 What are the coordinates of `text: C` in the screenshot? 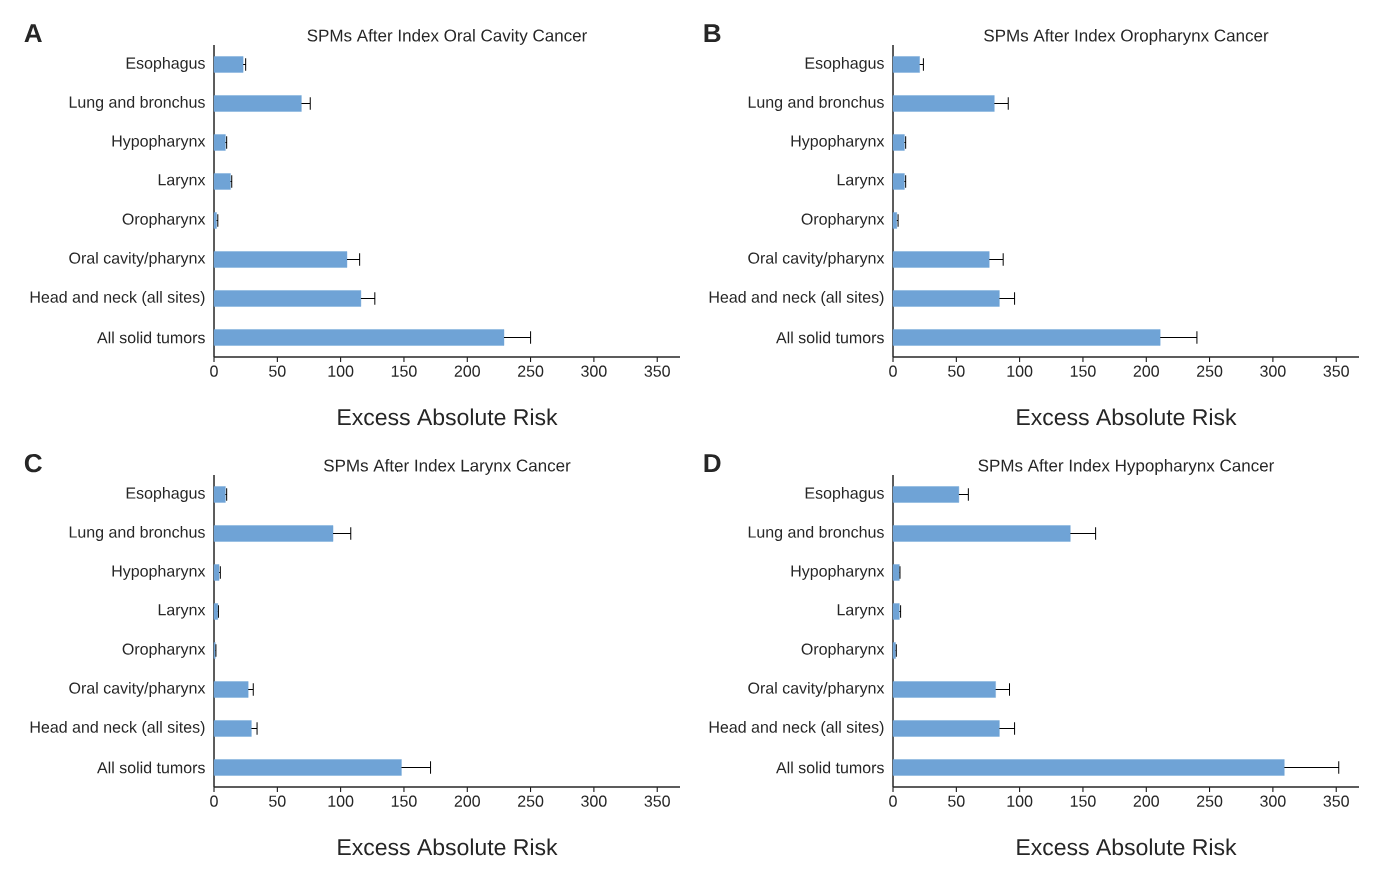 It's located at (33, 463).